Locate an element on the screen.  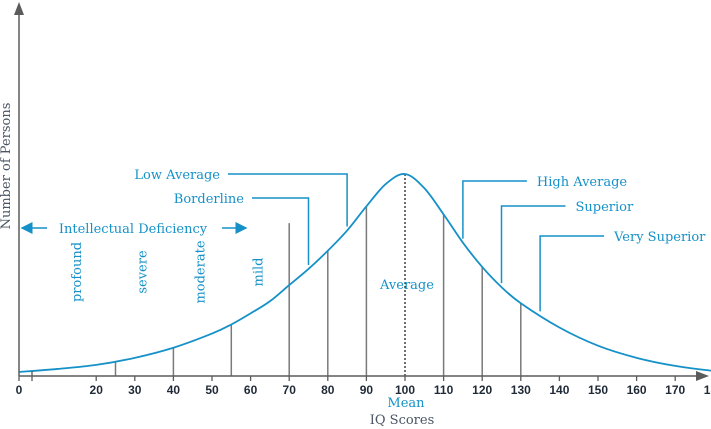
y-axis-label: Number of Persons is located at coordinates (7, 166).